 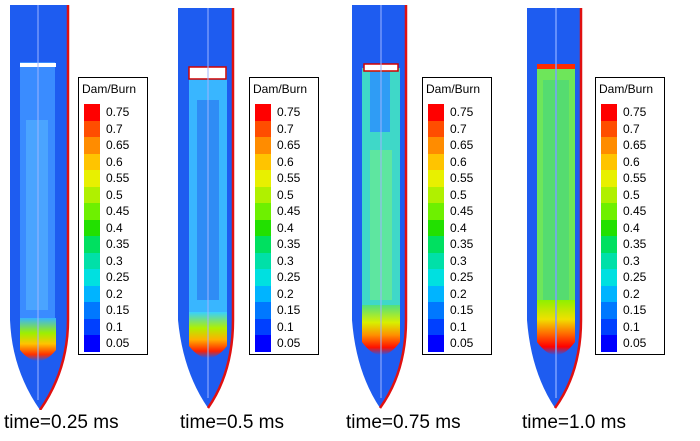 I want to click on legend-level-label: 0.7, so click(x=114, y=128).